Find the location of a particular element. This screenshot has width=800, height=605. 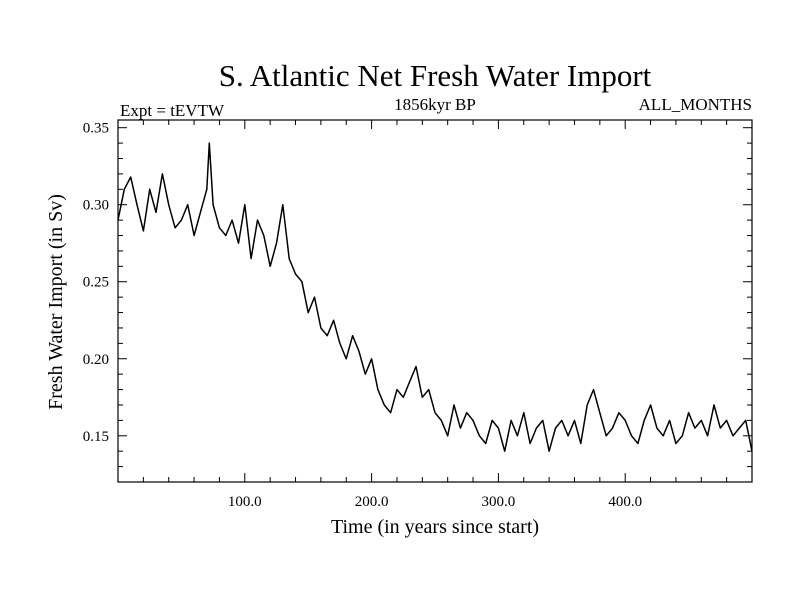

x-tick-label: 400.0 is located at coordinates (625, 502).